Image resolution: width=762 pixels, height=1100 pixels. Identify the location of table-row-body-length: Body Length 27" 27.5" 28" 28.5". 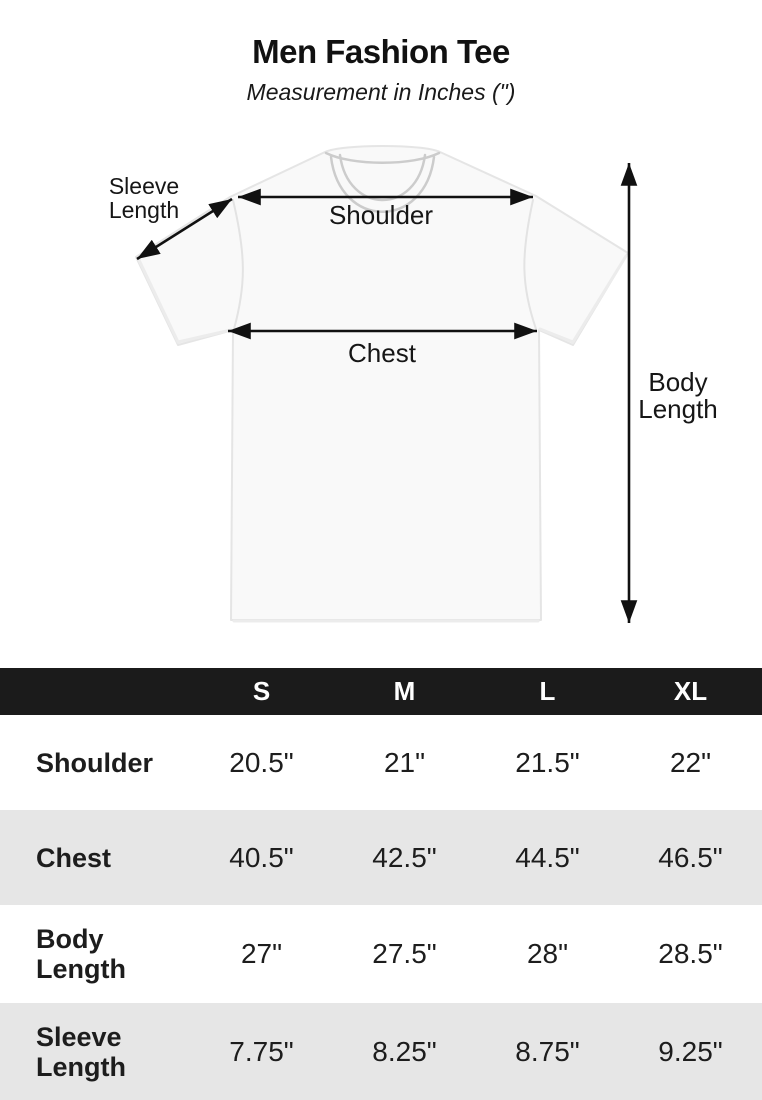
(381, 954).